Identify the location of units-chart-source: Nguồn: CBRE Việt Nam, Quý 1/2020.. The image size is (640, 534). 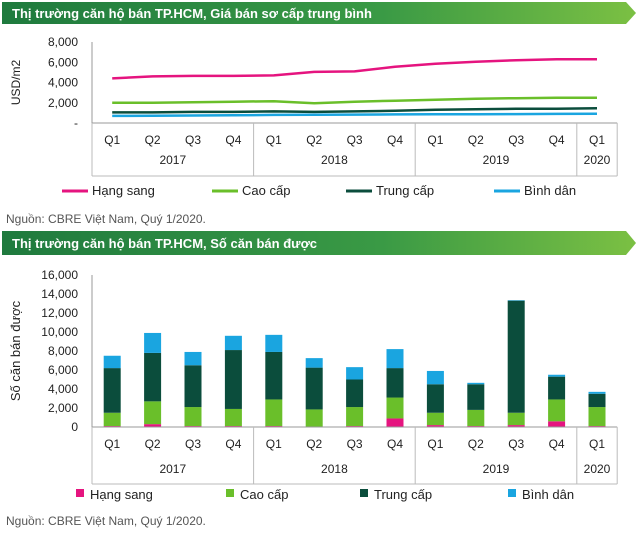
(106, 521).